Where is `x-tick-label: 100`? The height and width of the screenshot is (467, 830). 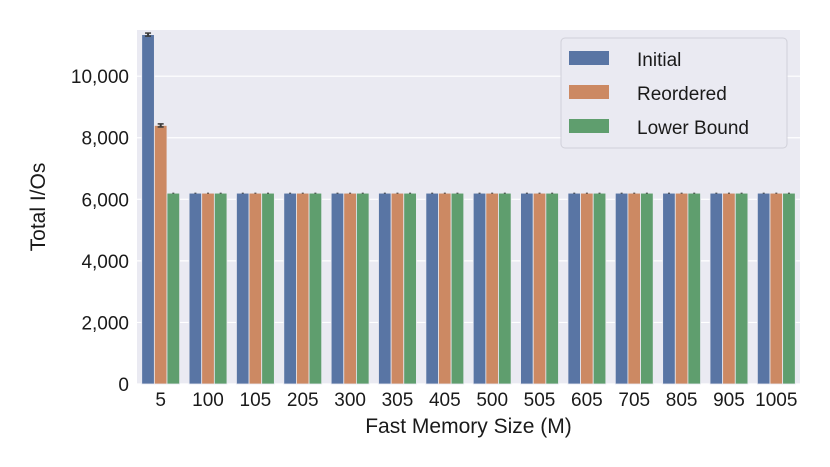 x-tick-label: 100 is located at coordinates (208, 400).